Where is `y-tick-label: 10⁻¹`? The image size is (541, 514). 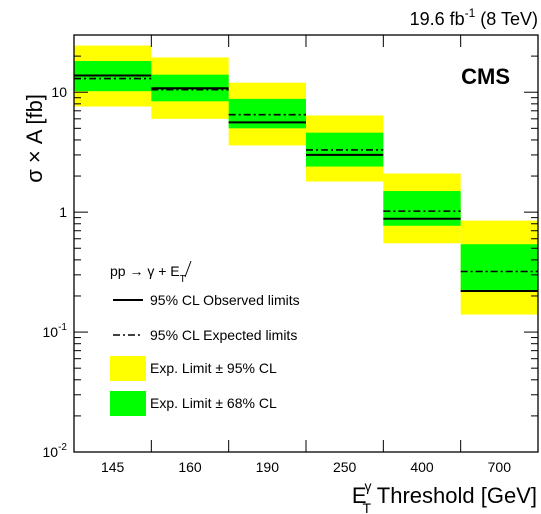 y-tick-label: 10⁻¹ is located at coordinates (55, 331).